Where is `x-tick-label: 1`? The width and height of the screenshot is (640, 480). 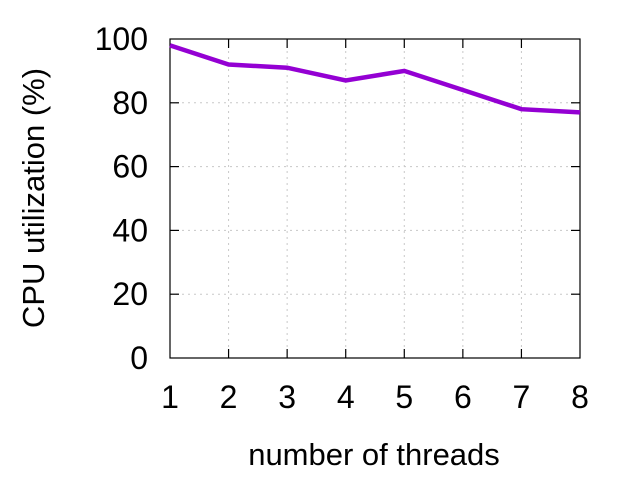 x-tick-label: 1 is located at coordinates (170, 397).